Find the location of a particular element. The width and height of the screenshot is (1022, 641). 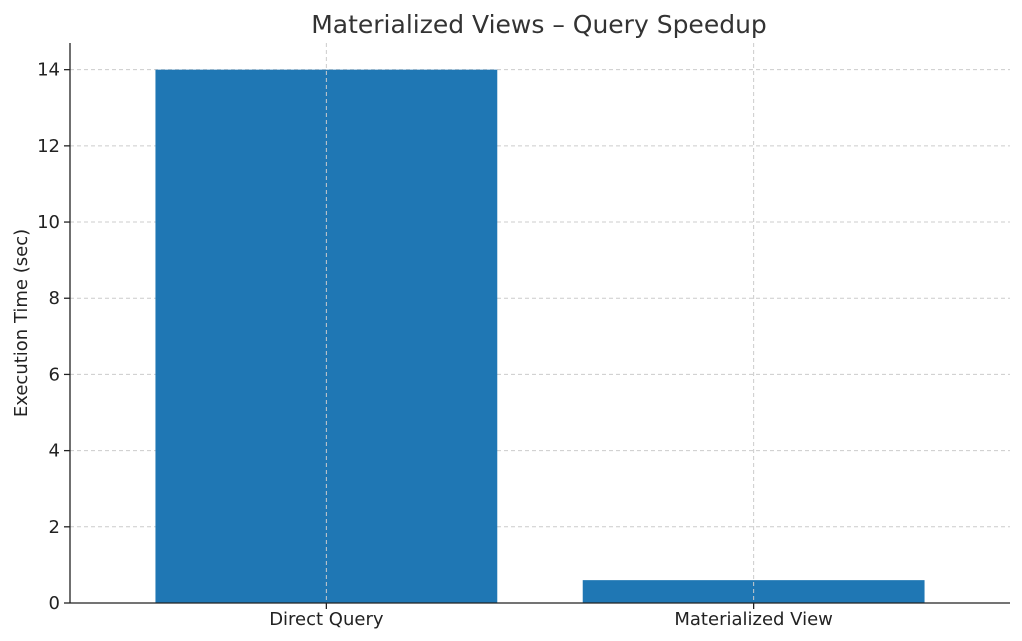

y-tick-label: 10 is located at coordinates (48, 222).